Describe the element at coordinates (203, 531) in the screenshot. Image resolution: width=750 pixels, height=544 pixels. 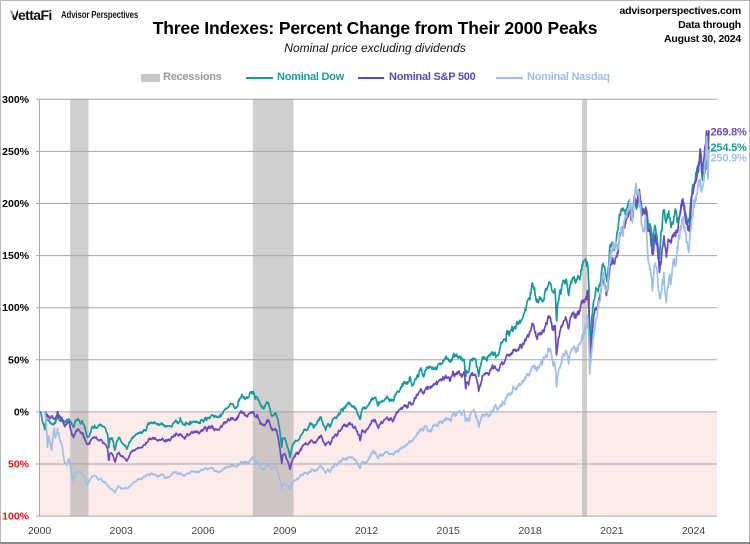
I see `svg-text: 2006` at that location.